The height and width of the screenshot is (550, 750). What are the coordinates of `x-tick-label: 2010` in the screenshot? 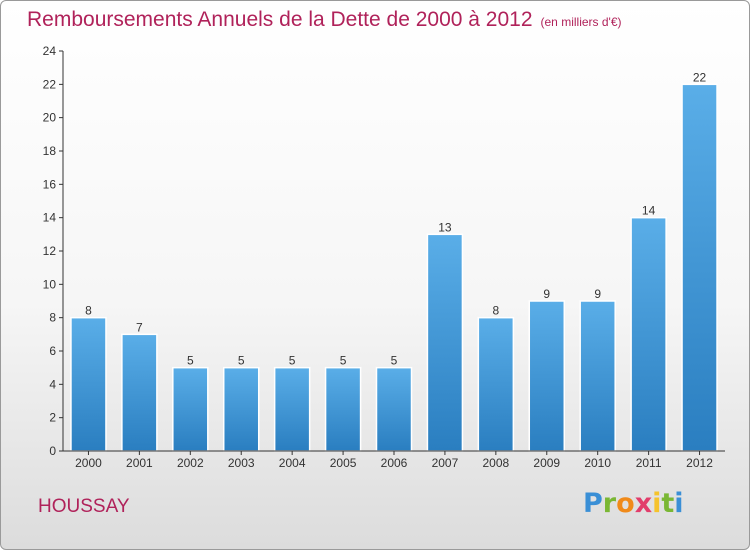 It's located at (597, 463).